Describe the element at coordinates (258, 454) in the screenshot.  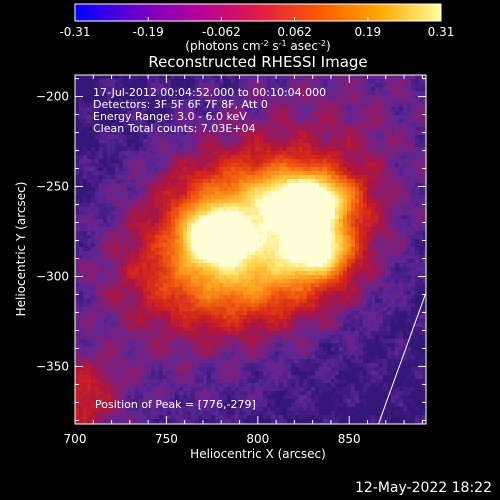
I see `x-axis-label: Heliocentric X (arcsec)` at that location.